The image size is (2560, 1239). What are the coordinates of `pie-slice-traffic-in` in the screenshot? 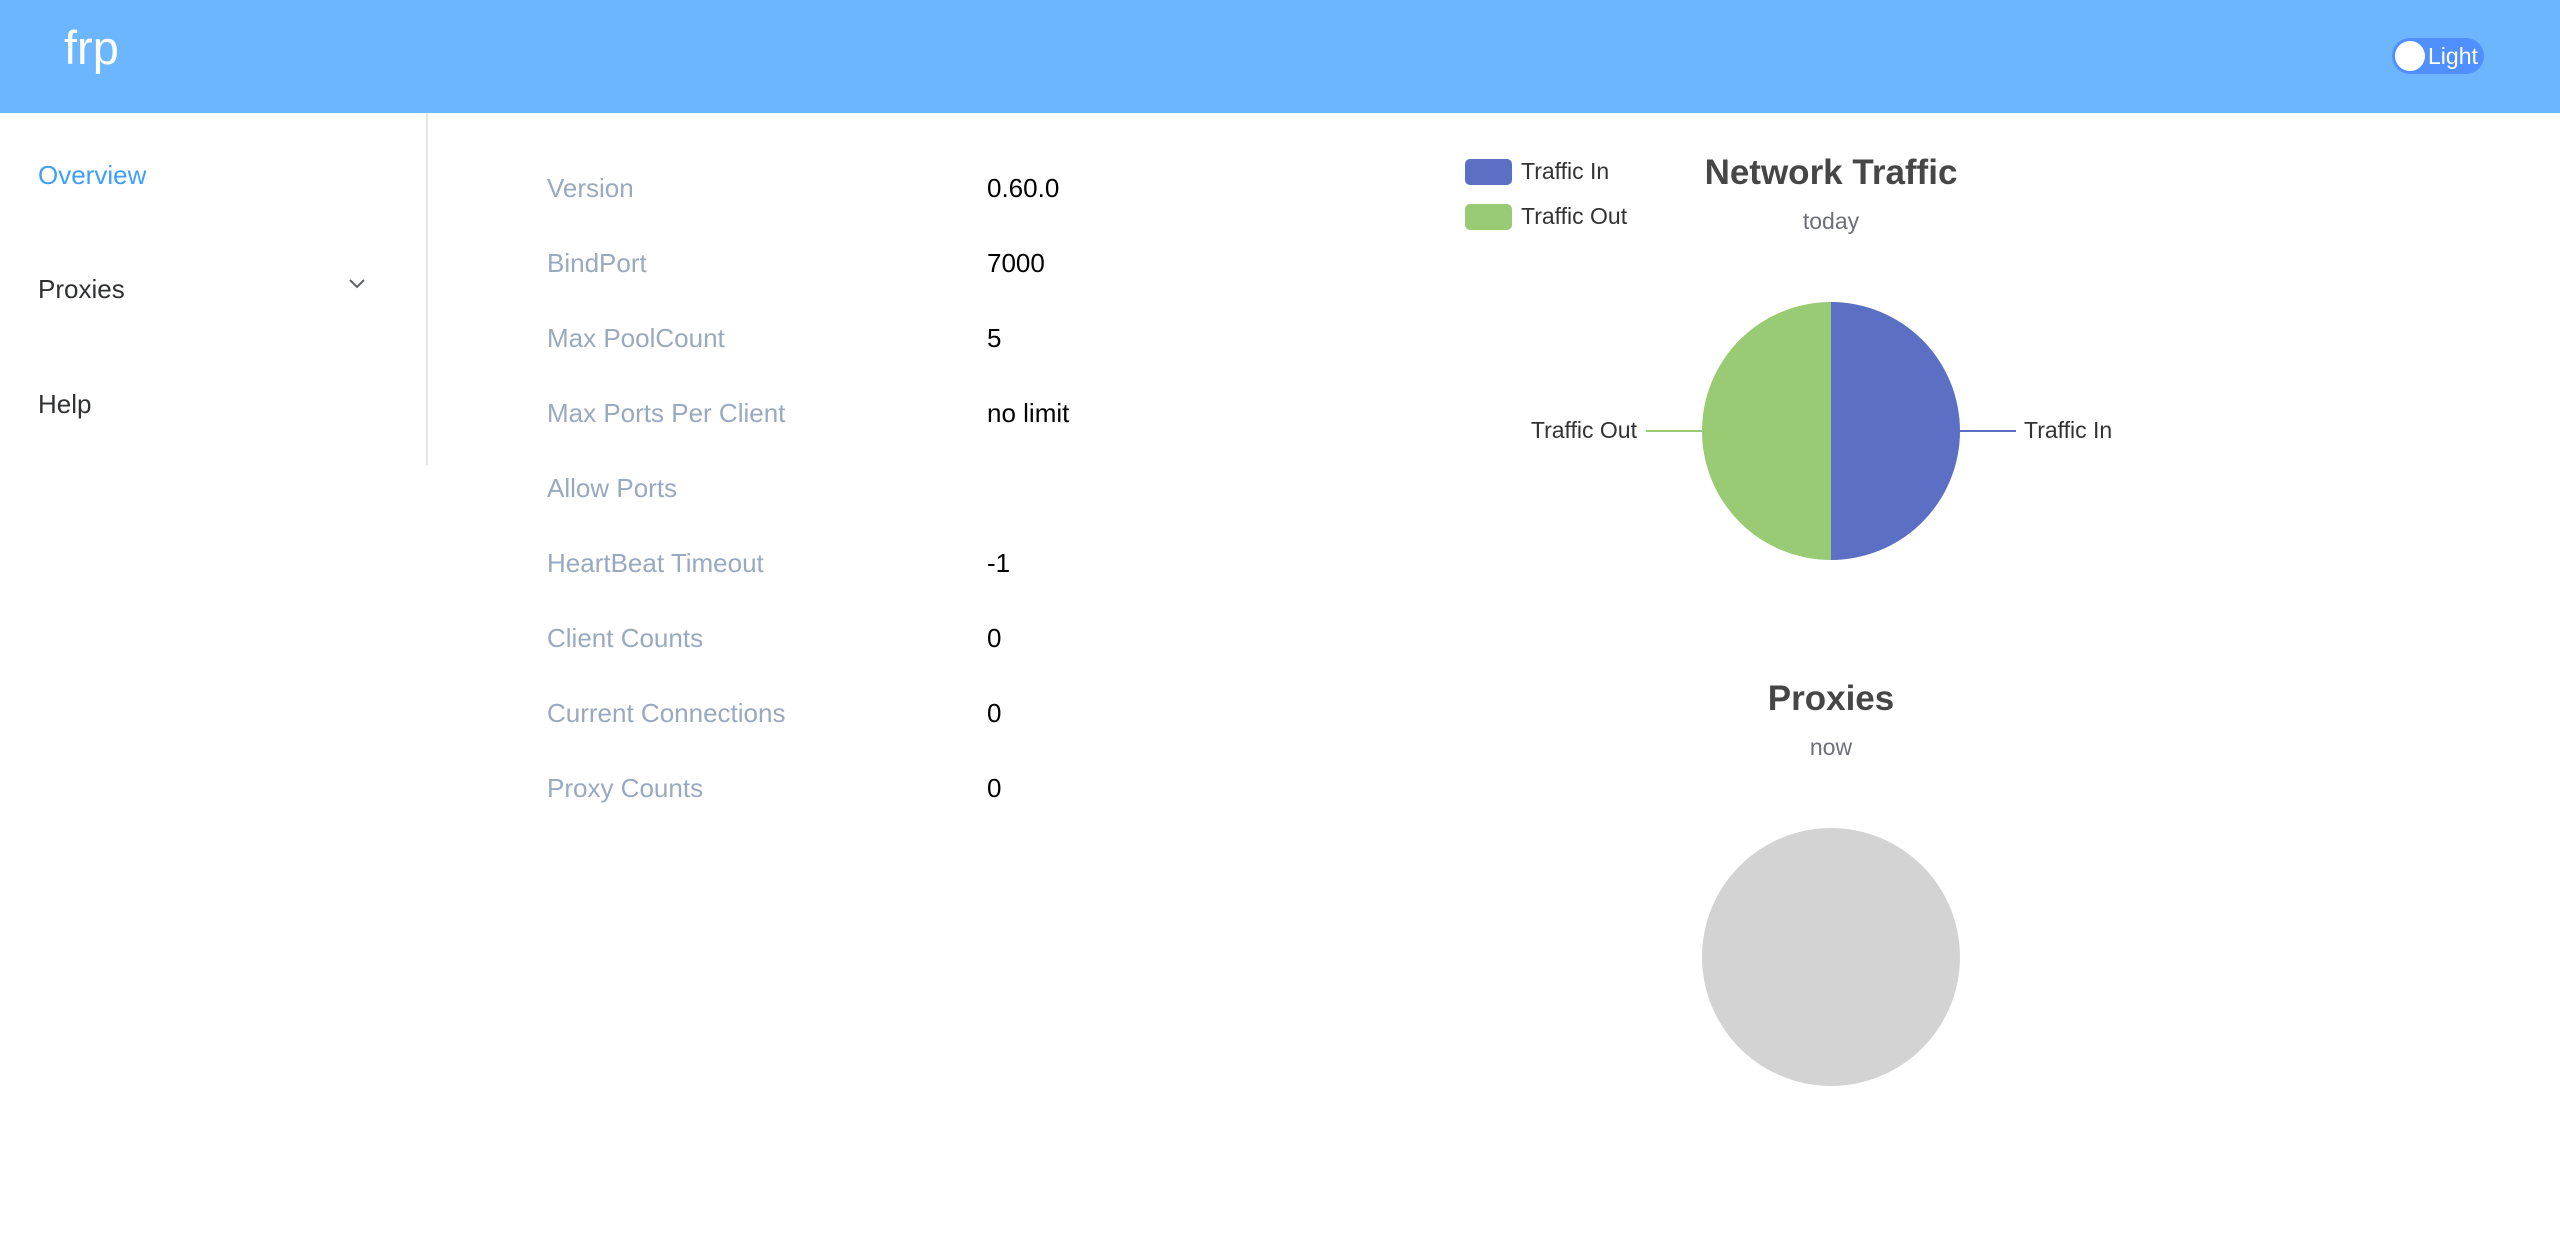 It's located at (1895, 431).